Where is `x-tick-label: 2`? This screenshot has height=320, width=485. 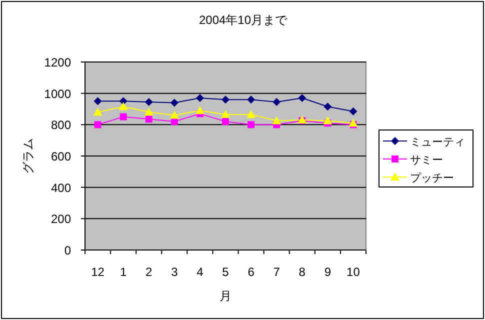 x-tick-label: 2 is located at coordinates (149, 272).